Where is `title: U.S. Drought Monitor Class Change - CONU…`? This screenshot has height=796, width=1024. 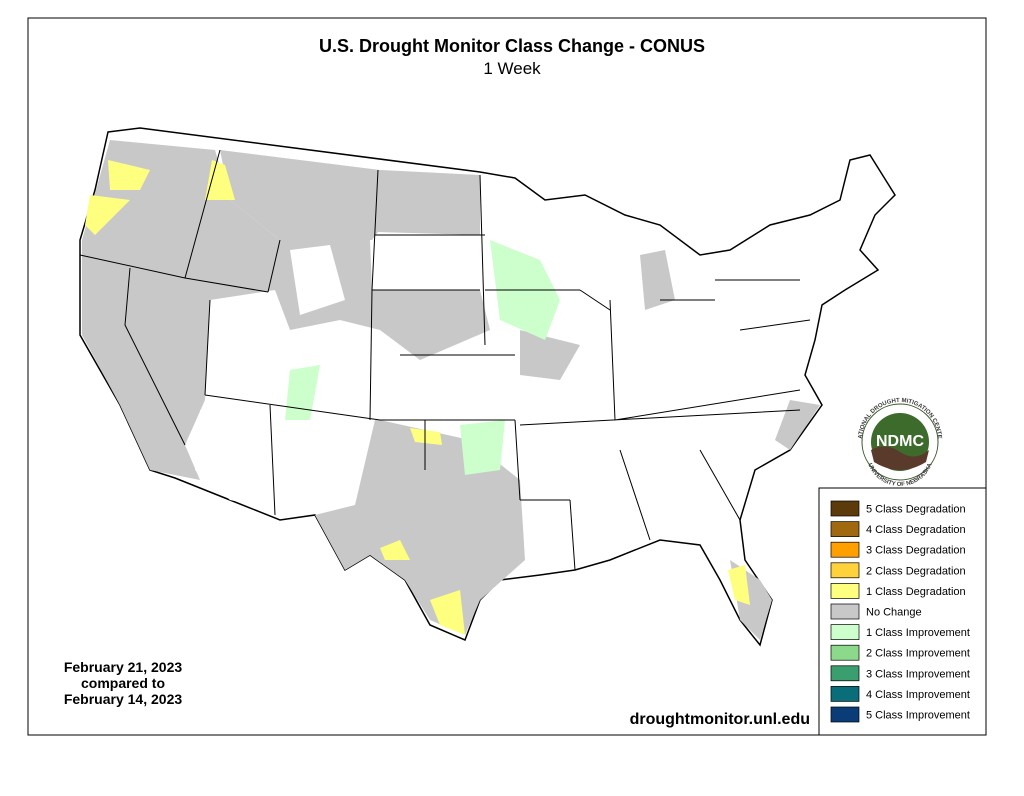 title: U.S. Drought Monitor Class Change - CONU… is located at coordinates (512, 46).